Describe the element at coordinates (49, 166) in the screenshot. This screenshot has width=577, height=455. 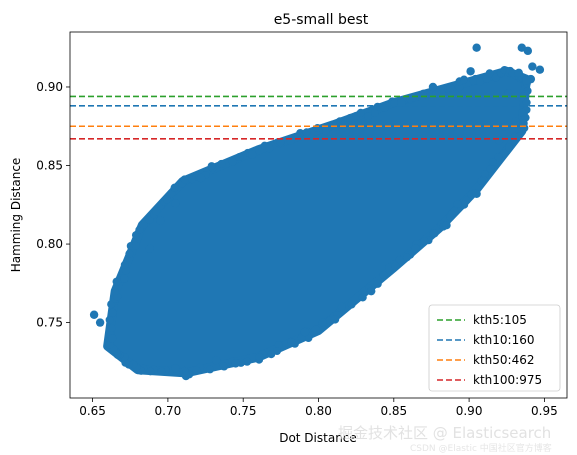
I see `y-tick-label: 0.85` at that location.